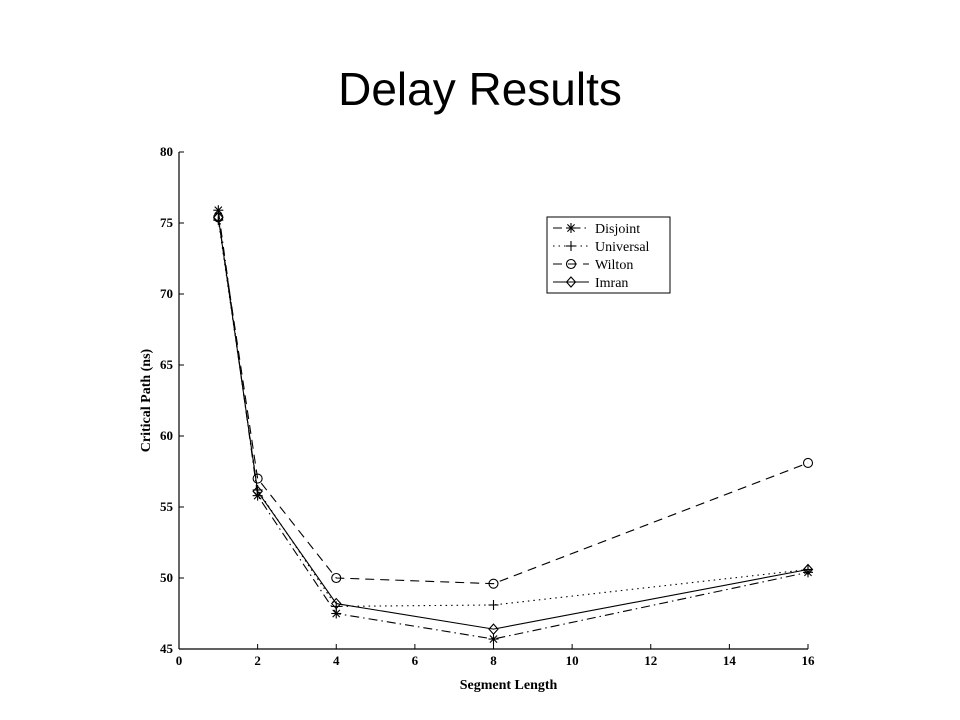 The width and height of the screenshot is (960, 720). I want to click on y-tick-label: 45, so click(167, 648).